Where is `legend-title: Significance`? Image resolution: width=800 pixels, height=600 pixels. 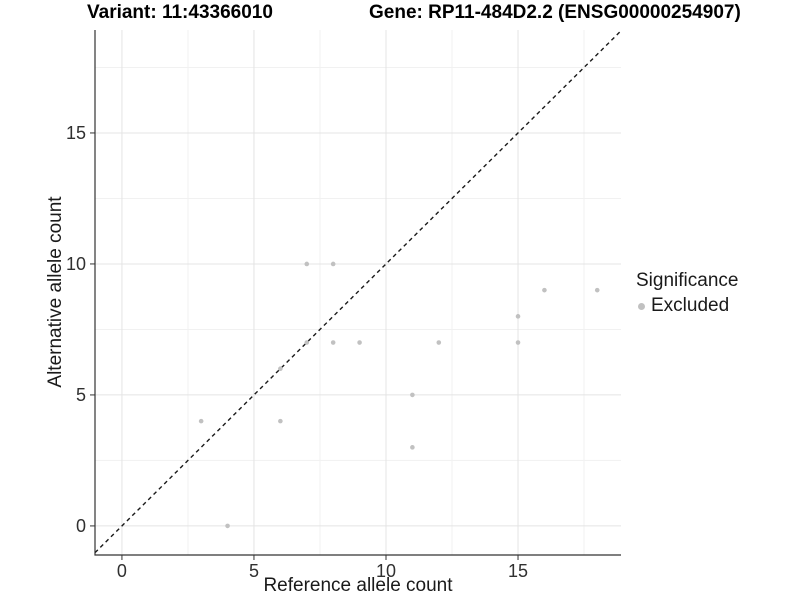 legend-title: Significance is located at coordinates (687, 280).